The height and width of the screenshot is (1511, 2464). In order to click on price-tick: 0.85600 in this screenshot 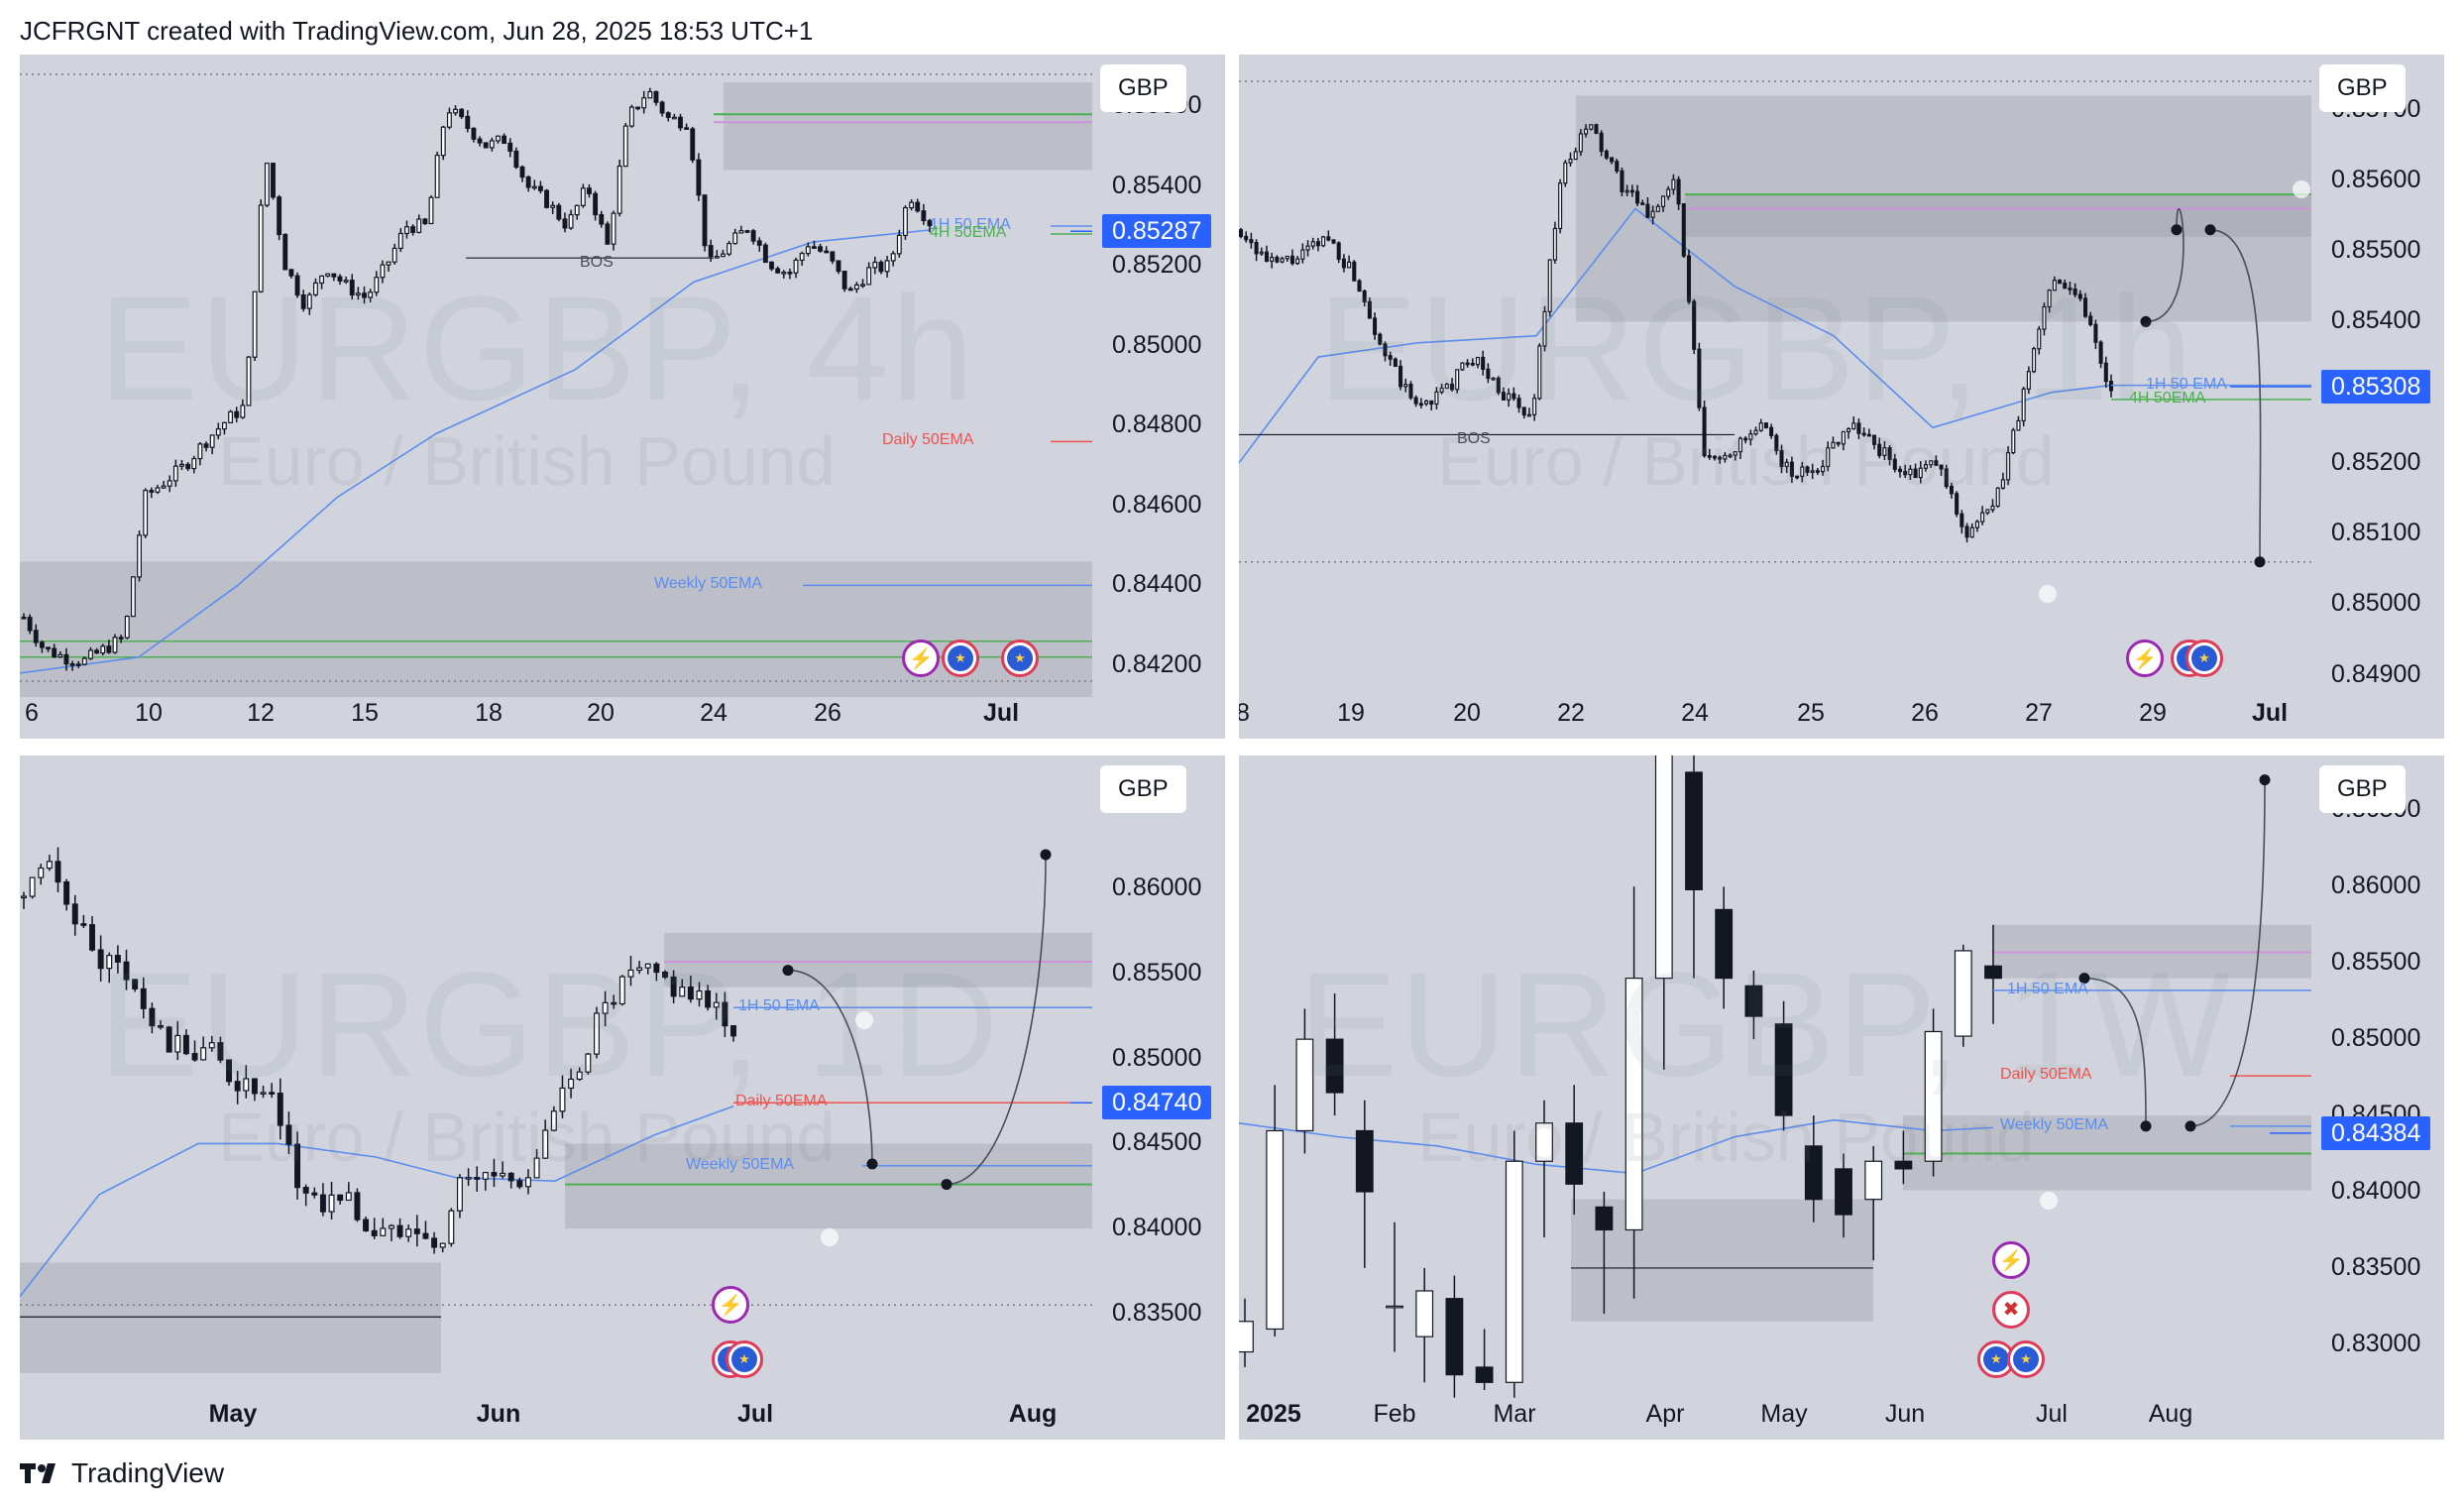, I will do `click(2376, 179)`.